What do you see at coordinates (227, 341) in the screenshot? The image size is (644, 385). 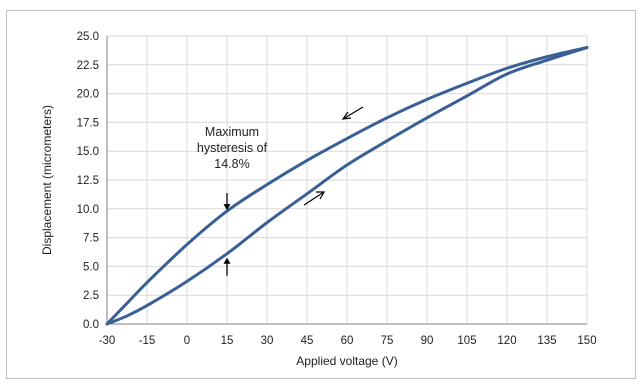 I see `x-tick-label: 15` at bounding box center [227, 341].